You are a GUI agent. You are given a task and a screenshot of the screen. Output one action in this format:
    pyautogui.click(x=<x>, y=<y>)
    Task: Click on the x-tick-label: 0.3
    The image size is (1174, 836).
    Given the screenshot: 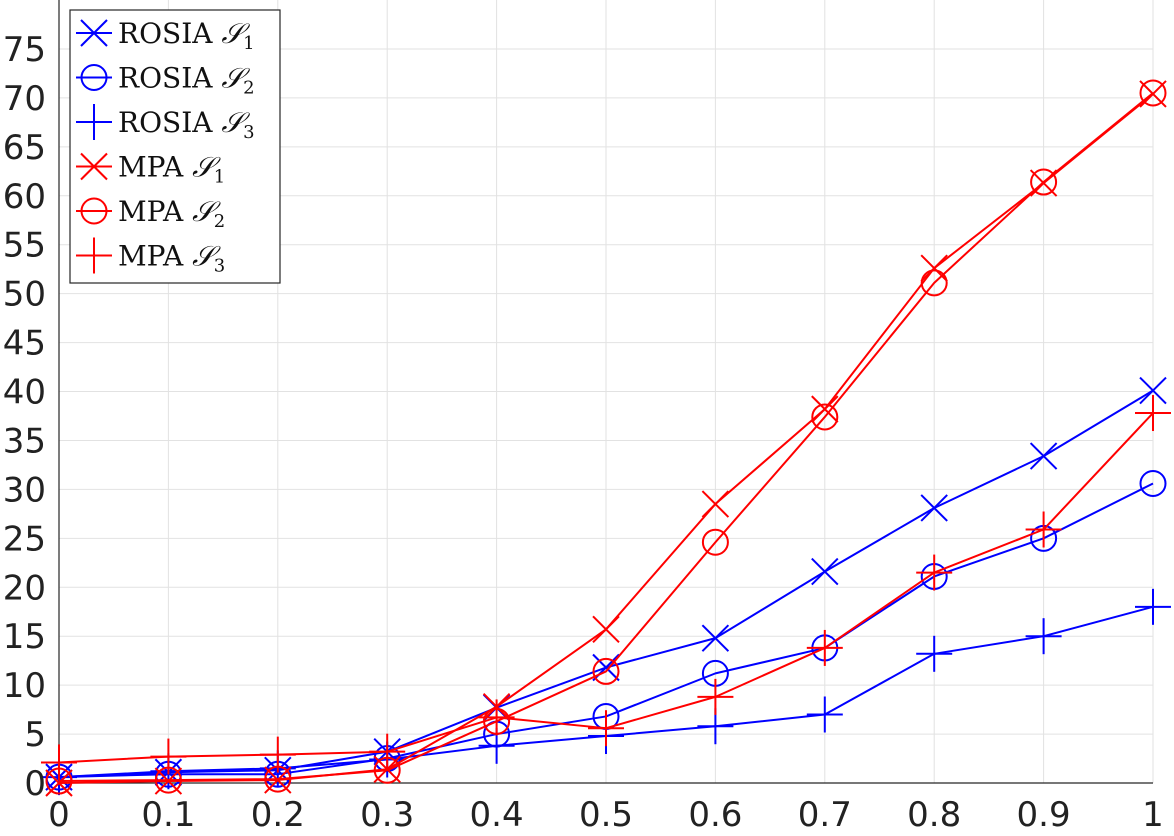 What is the action you would take?
    pyautogui.click(x=387, y=813)
    